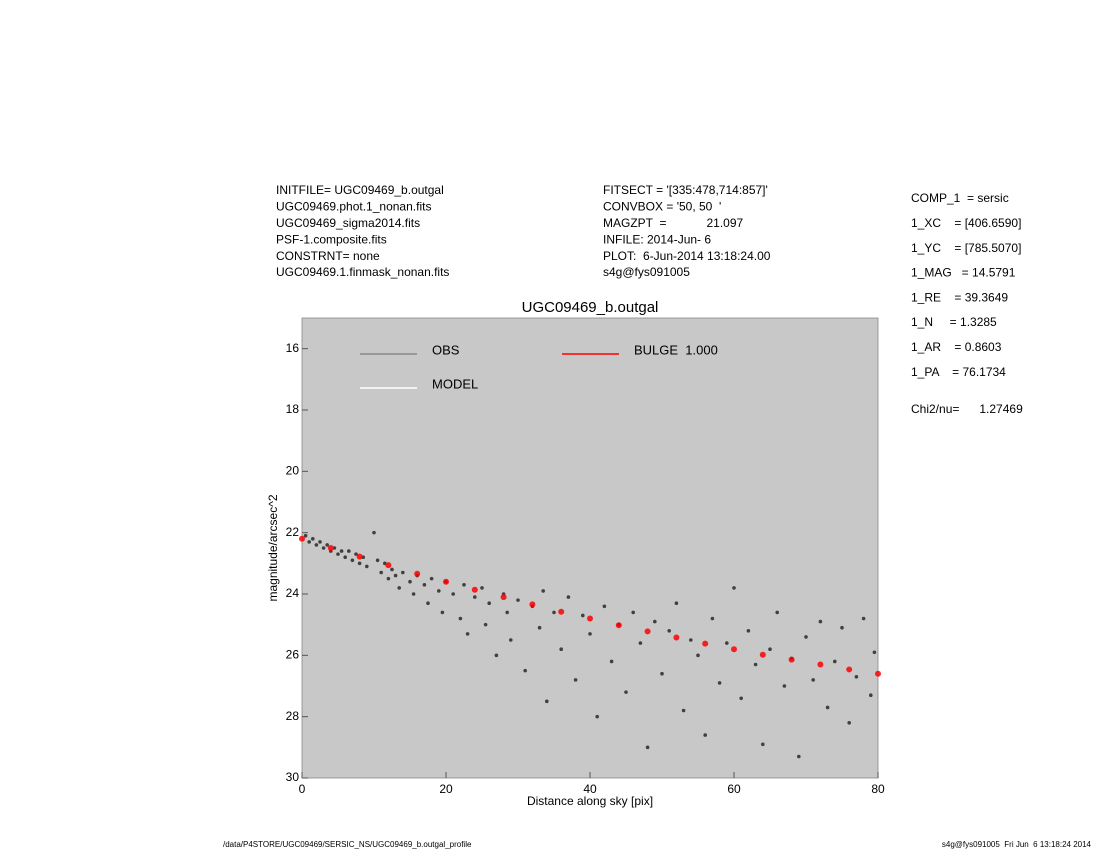 This screenshot has height=850, width=1100. What do you see at coordinates (362, 272) in the screenshot?
I see `header-line: UGC09469.1.finmask_nonan.fits` at bounding box center [362, 272].